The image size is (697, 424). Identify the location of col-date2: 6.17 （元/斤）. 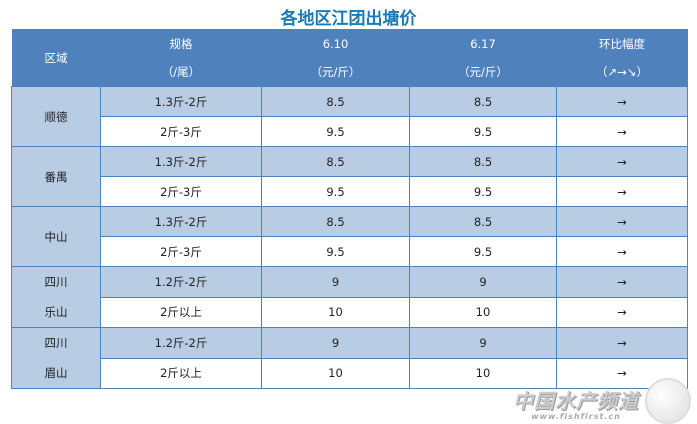
(483, 58).